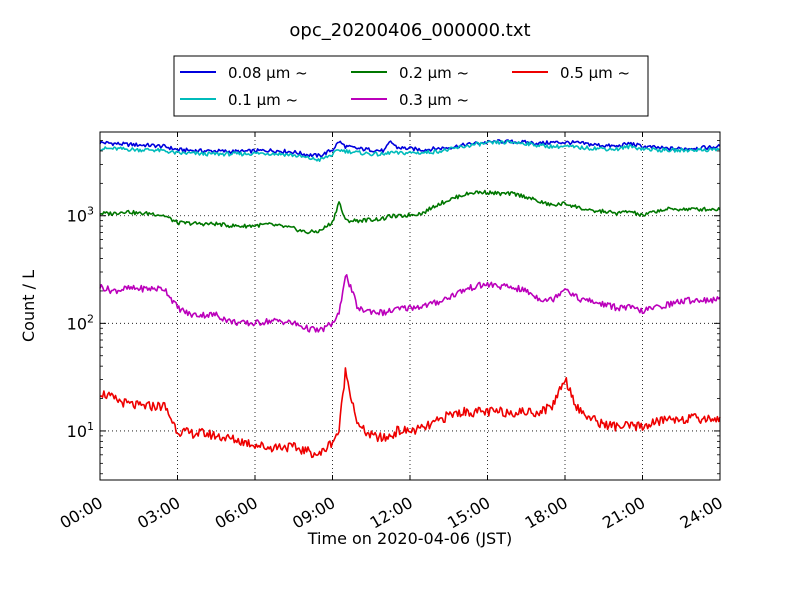 This screenshot has height=600, width=800. I want to click on x-tick-label: 12:00, so click(391, 513).